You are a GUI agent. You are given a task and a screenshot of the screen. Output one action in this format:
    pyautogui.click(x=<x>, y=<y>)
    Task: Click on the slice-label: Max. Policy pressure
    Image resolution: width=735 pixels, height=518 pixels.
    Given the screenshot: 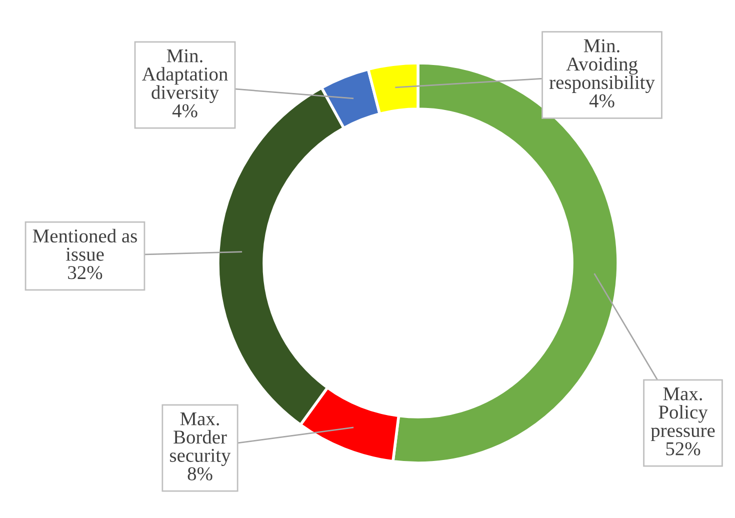 What is the action you would take?
    pyautogui.click(x=682, y=414)
    